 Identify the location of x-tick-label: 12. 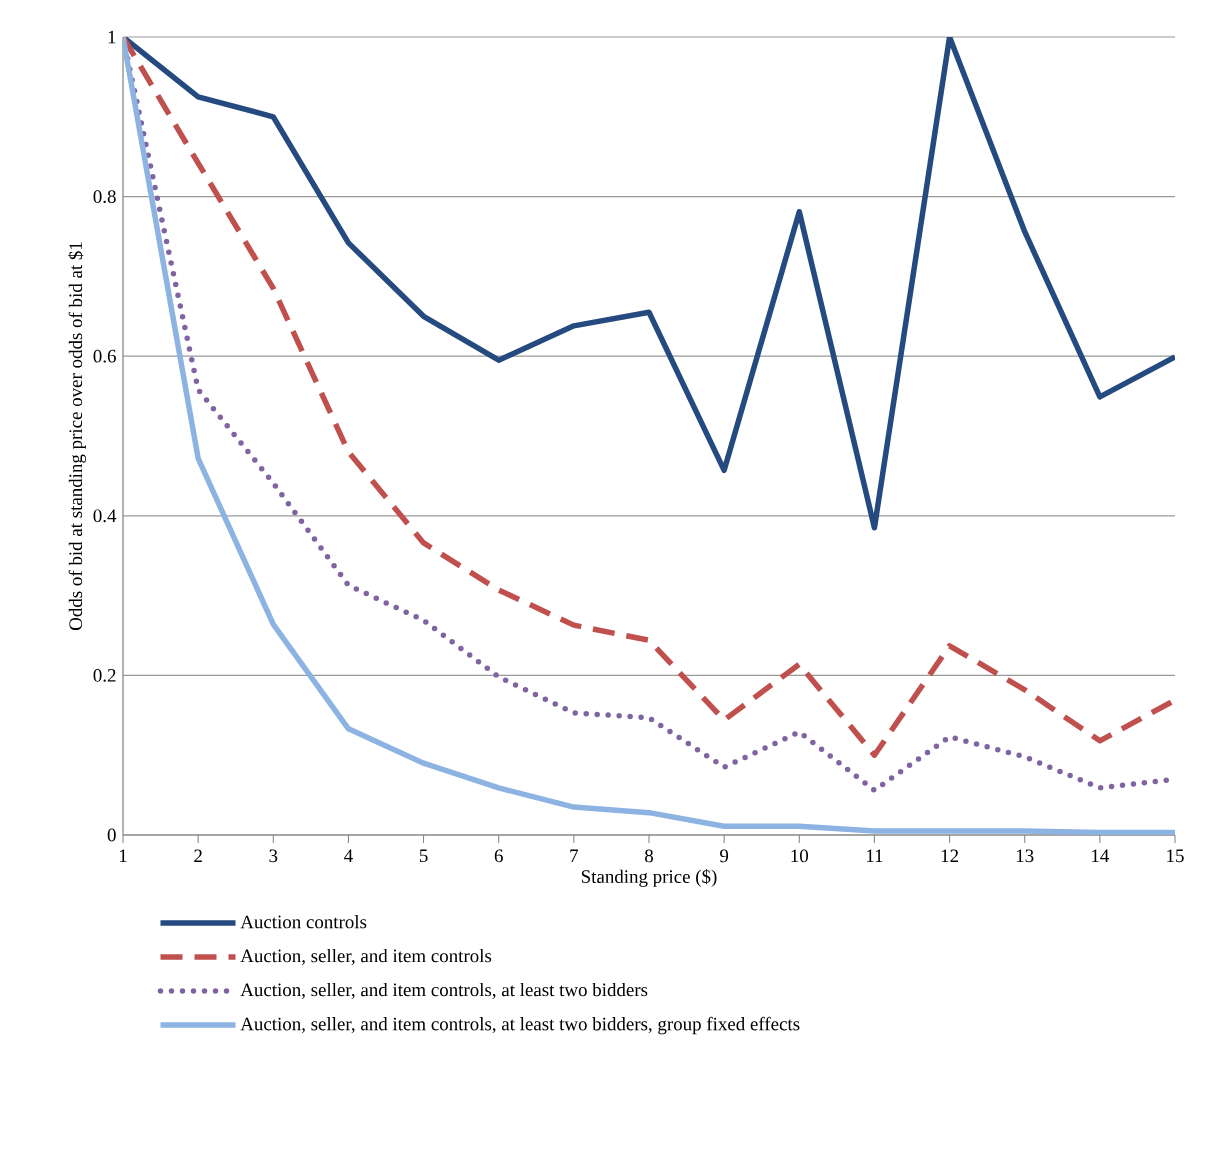
(949, 856).